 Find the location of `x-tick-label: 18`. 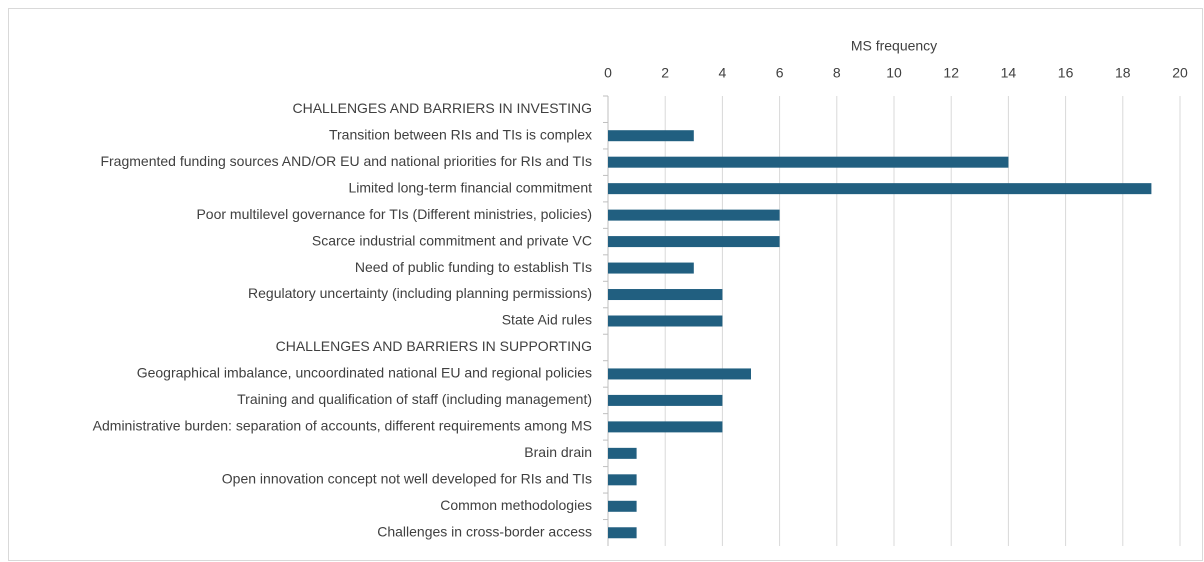

x-tick-label: 18 is located at coordinates (1123, 73).